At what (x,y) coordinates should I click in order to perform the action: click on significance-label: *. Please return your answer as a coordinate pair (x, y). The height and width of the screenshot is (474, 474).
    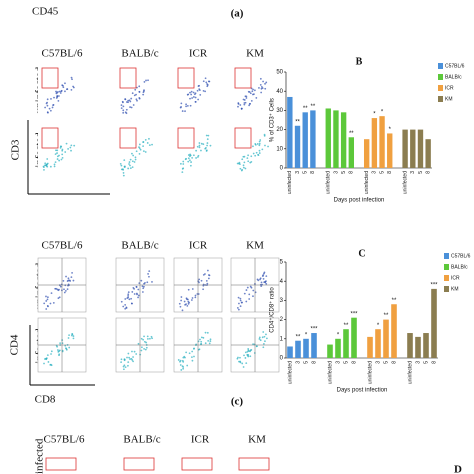
    Looking at the image, I should click on (338, 335).